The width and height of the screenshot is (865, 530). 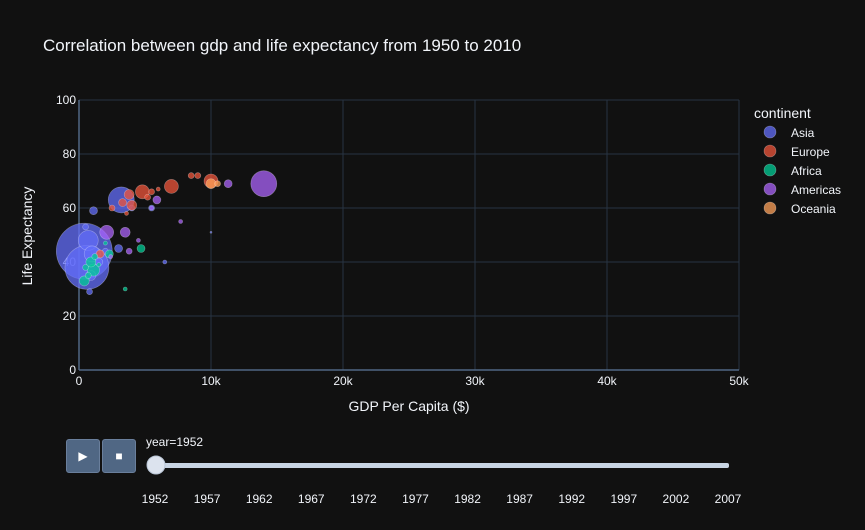 I want to click on play-button: ▶, so click(x=83, y=456).